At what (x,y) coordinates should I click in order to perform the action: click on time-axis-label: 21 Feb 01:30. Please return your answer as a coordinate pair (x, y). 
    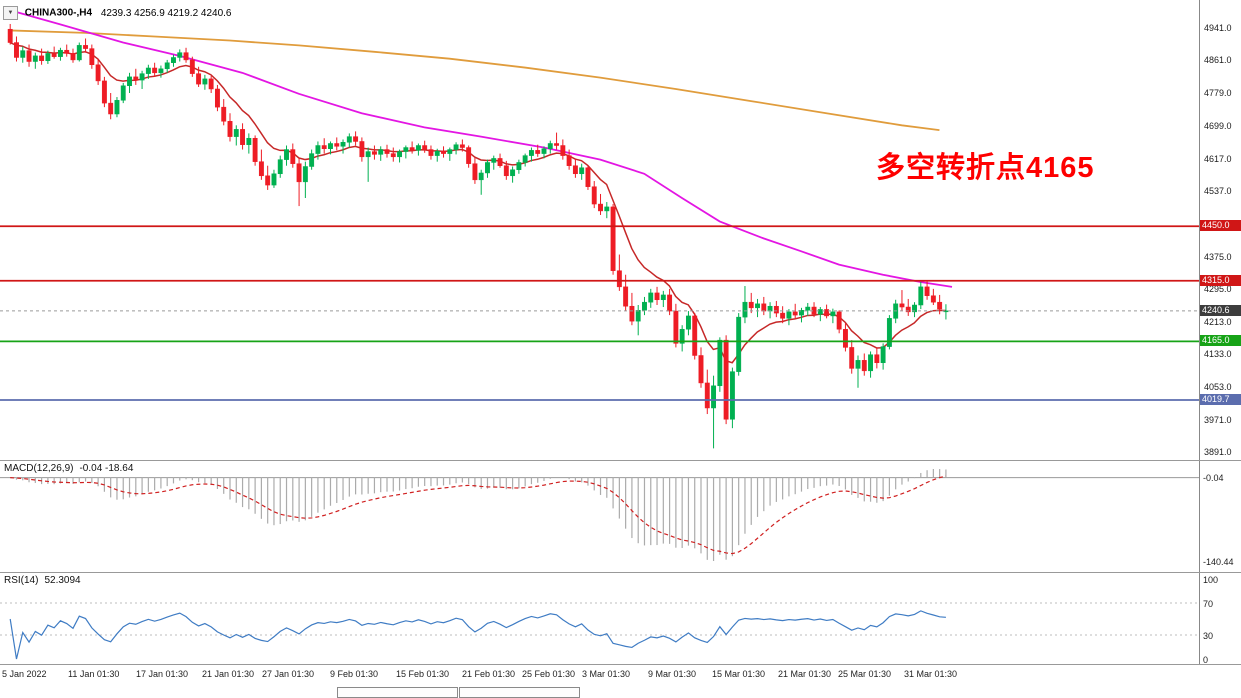
    Looking at the image, I should click on (489, 674).